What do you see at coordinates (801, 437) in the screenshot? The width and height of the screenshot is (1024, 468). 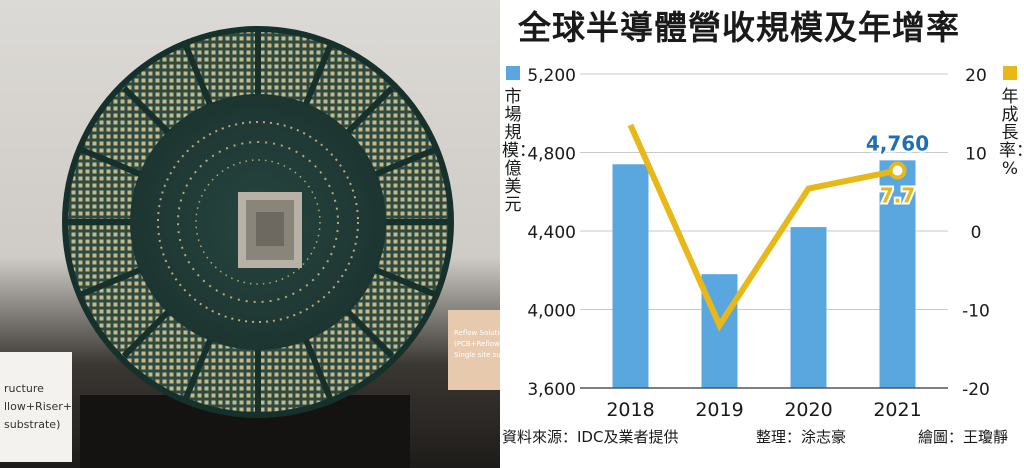 I see `footer-editor: 整理：涂志豪` at bounding box center [801, 437].